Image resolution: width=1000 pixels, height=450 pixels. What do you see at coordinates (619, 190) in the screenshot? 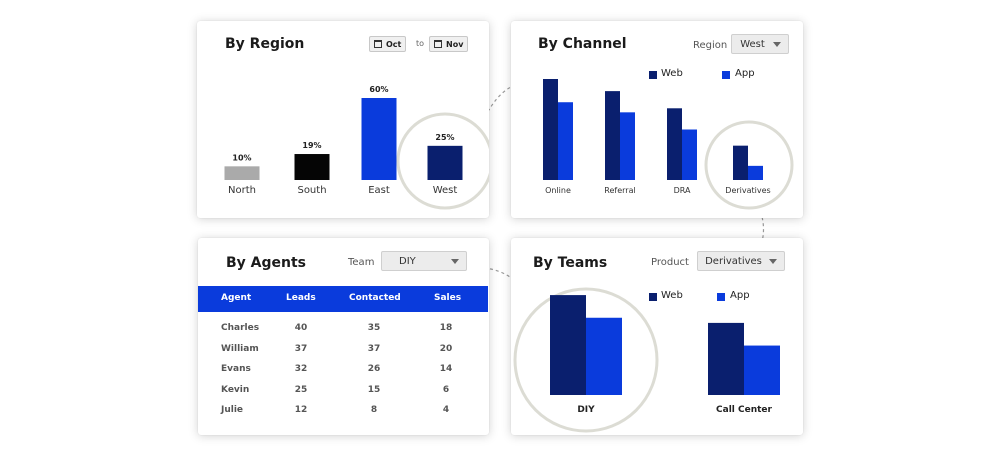
I see `tick-label-referral: Referral` at bounding box center [619, 190].